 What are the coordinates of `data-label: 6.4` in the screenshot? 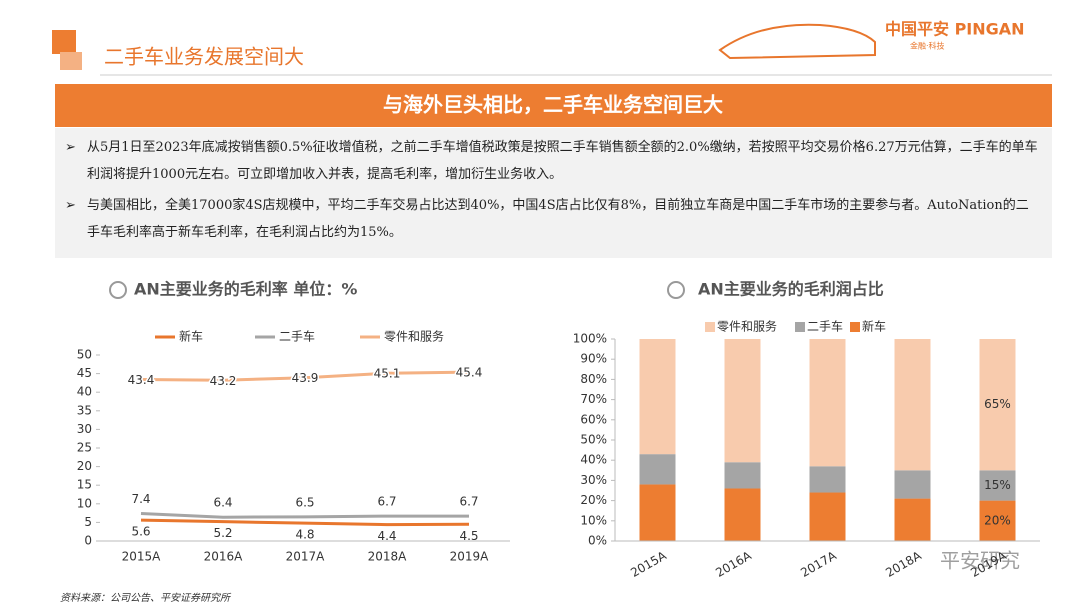 It's located at (222, 503).